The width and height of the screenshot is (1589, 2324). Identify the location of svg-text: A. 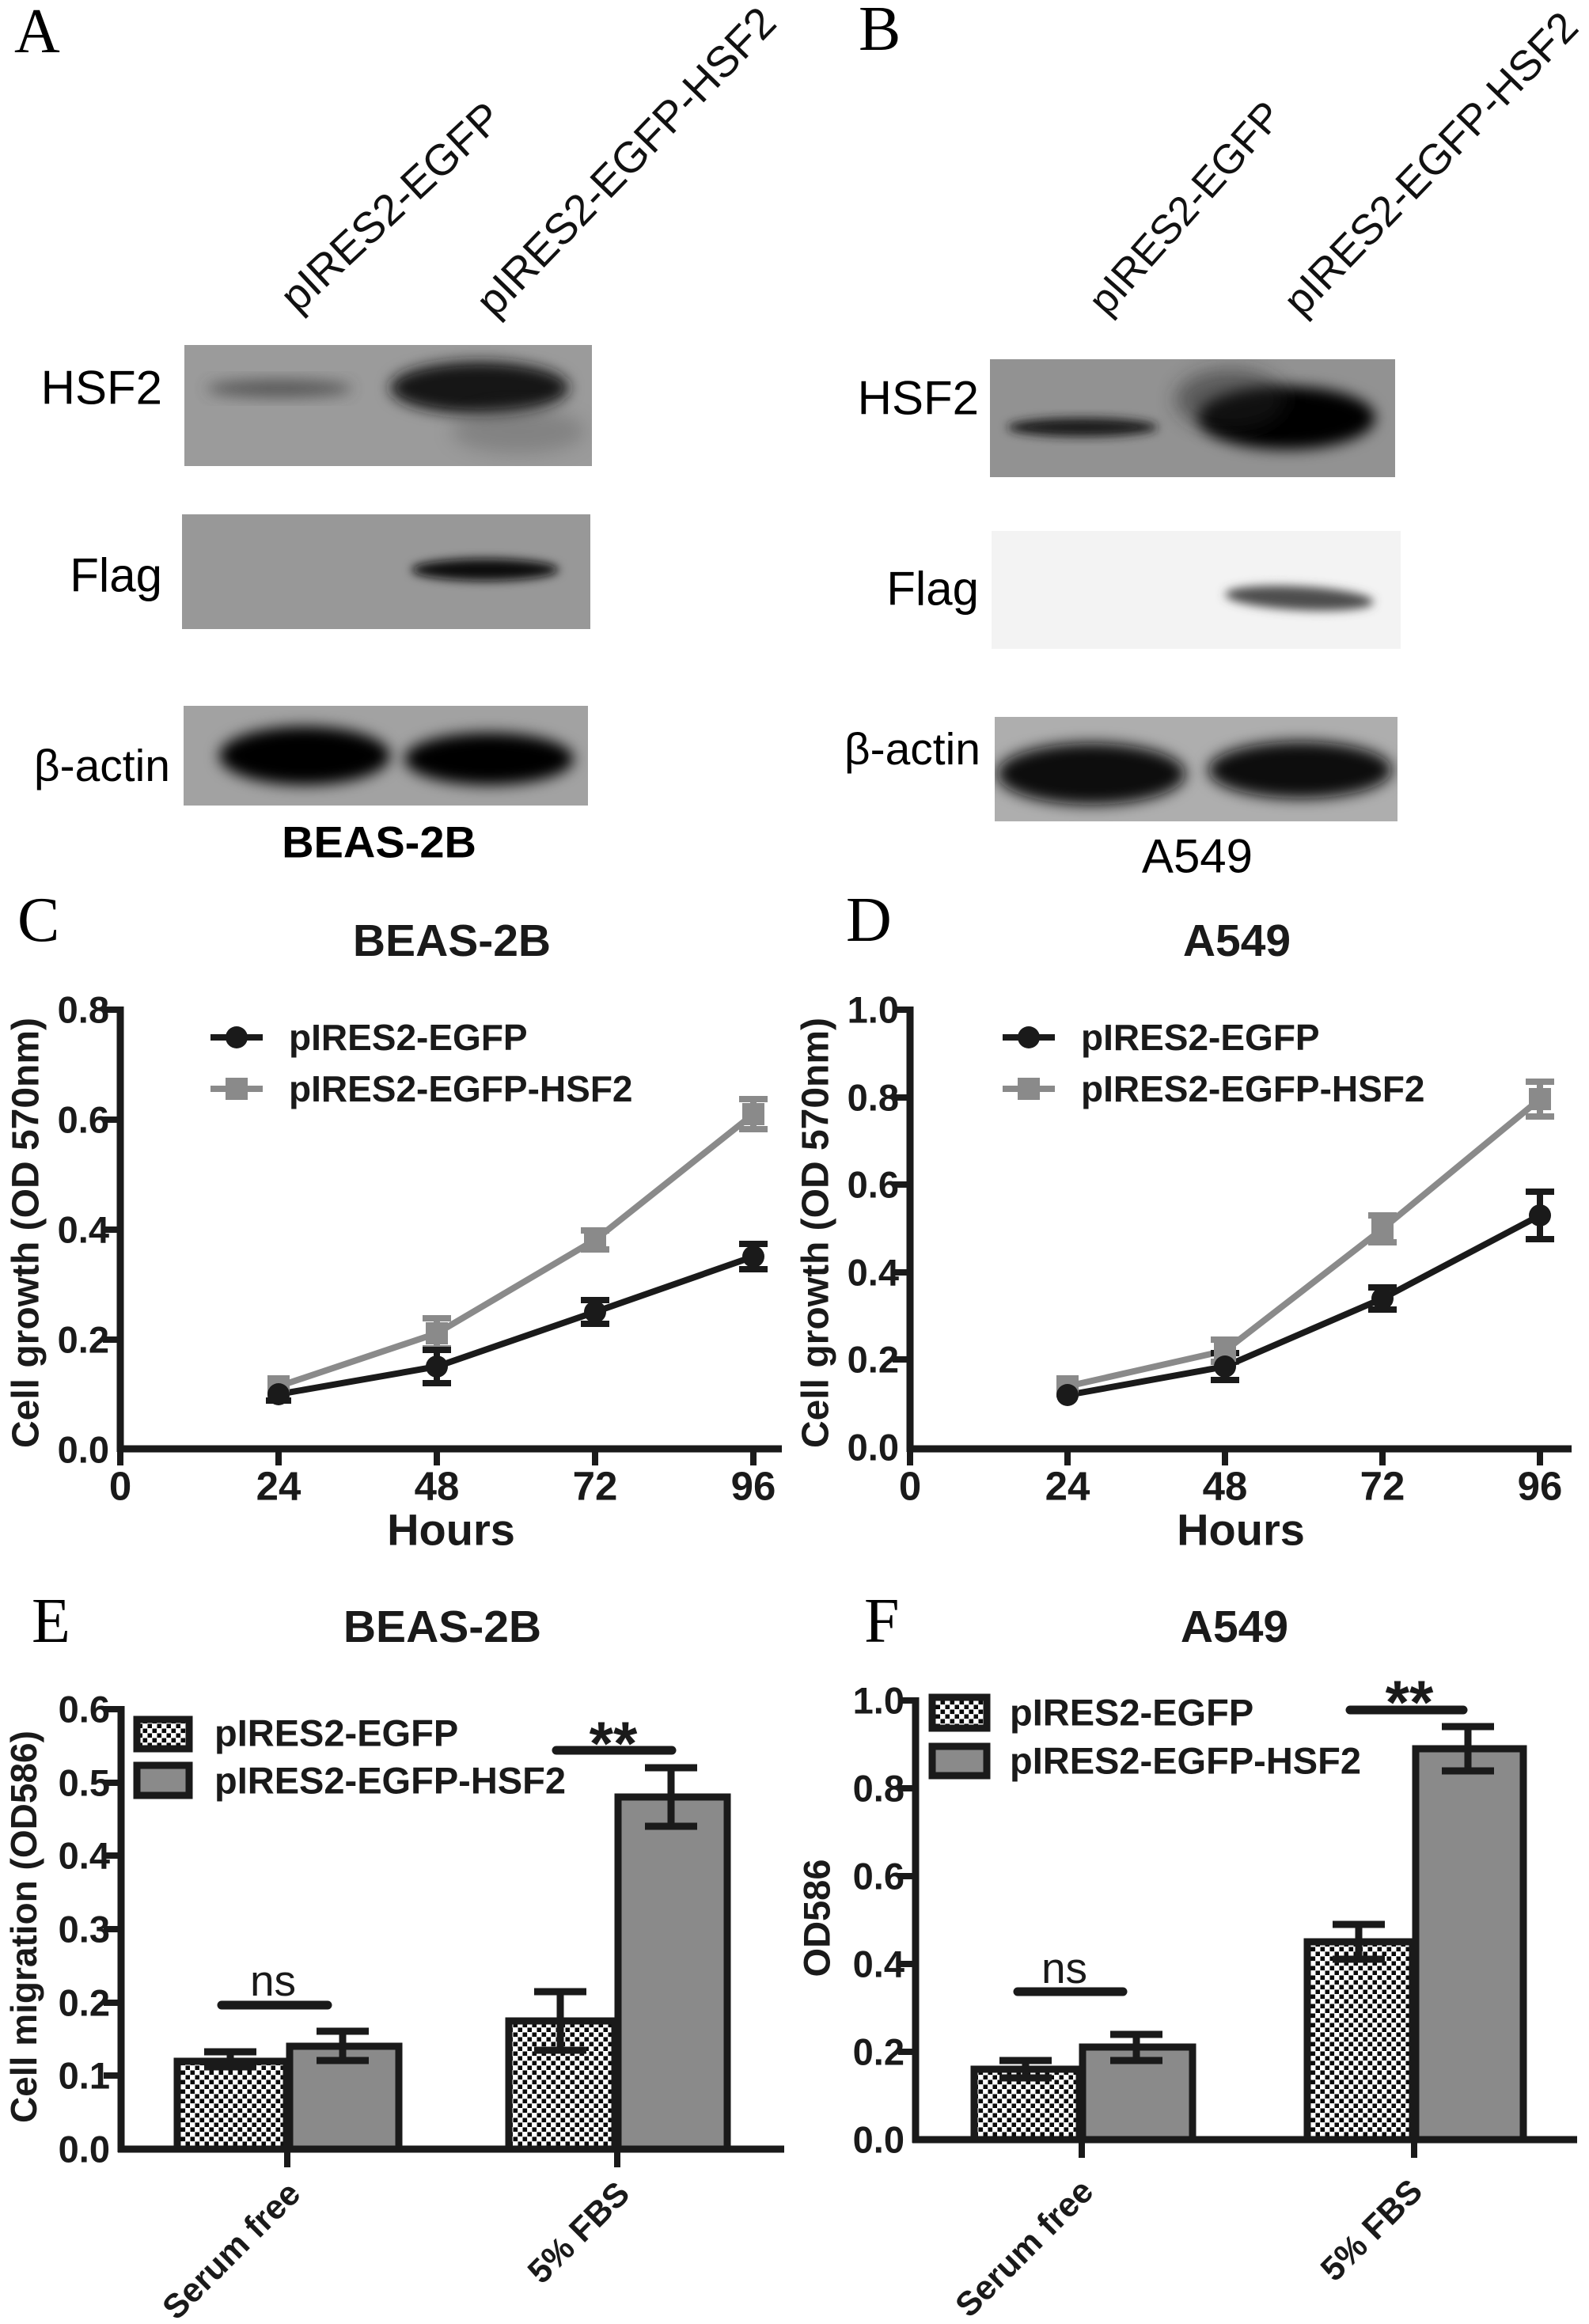
(37, 33).